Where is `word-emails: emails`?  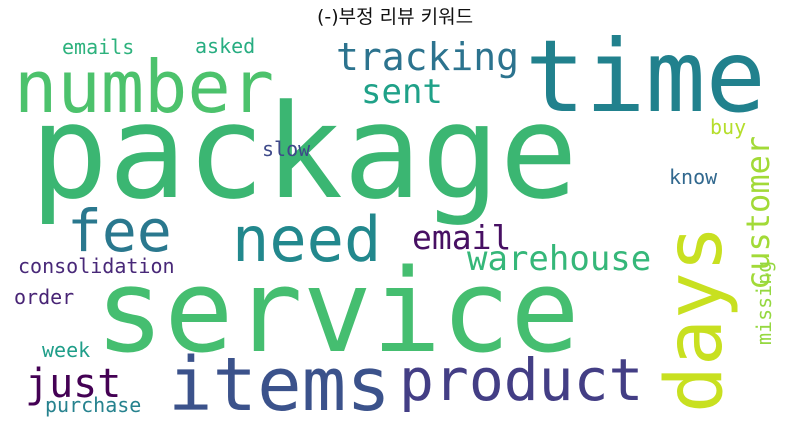
word-emails: emails is located at coordinates (98, 47).